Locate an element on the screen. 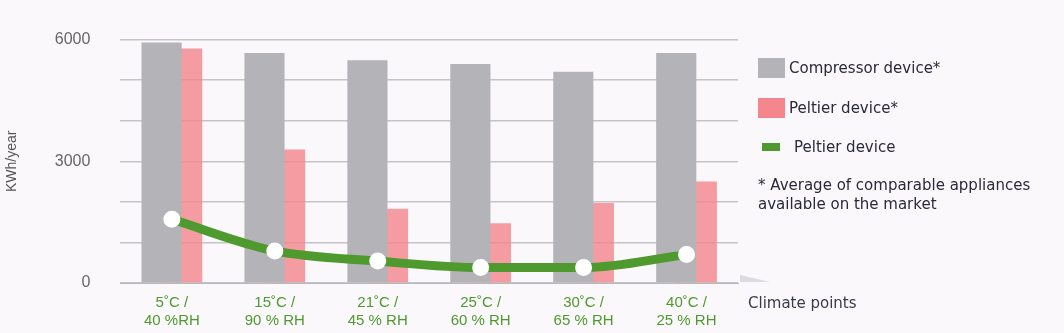 The height and width of the screenshot is (333, 1064). x-tick-label: 25˚C / 60 % RH is located at coordinates (480, 311).